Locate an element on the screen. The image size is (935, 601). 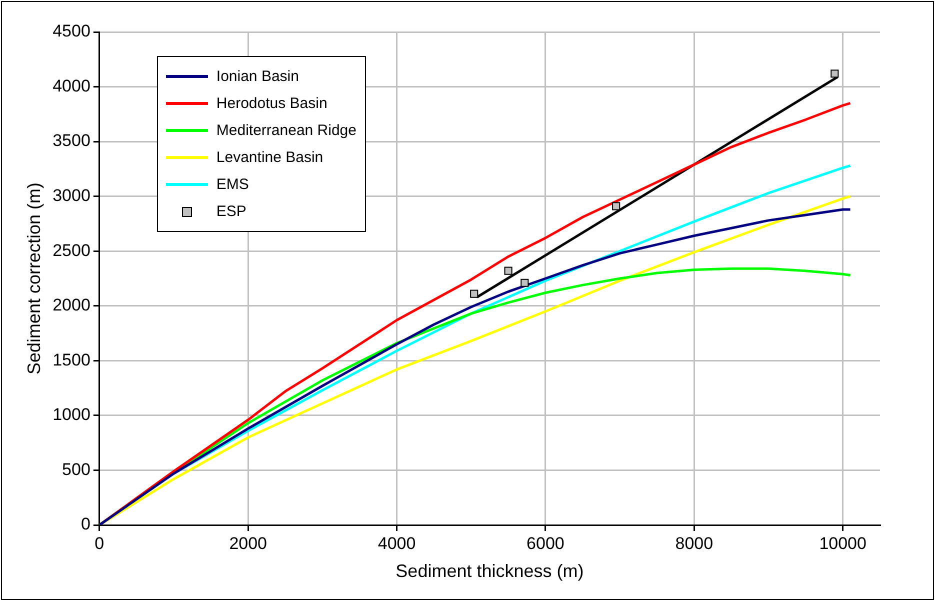
y-tick-label: 2000 is located at coordinates (71, 305).